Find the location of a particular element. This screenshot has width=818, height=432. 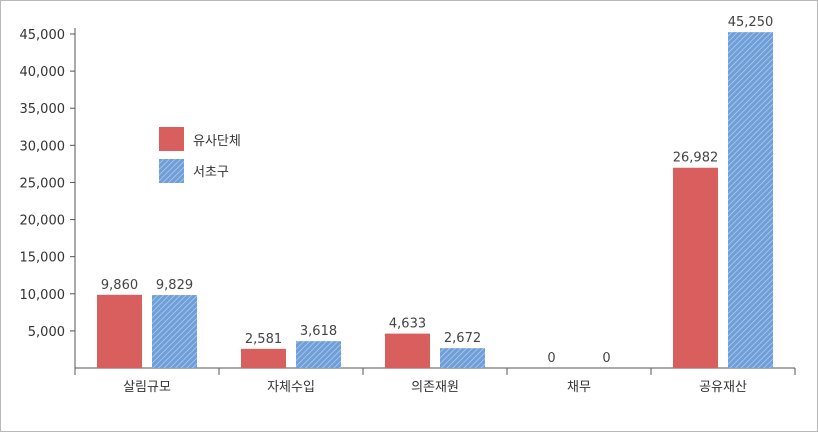

y-tick-label: 40,000 is located at coordinates (43, 72).